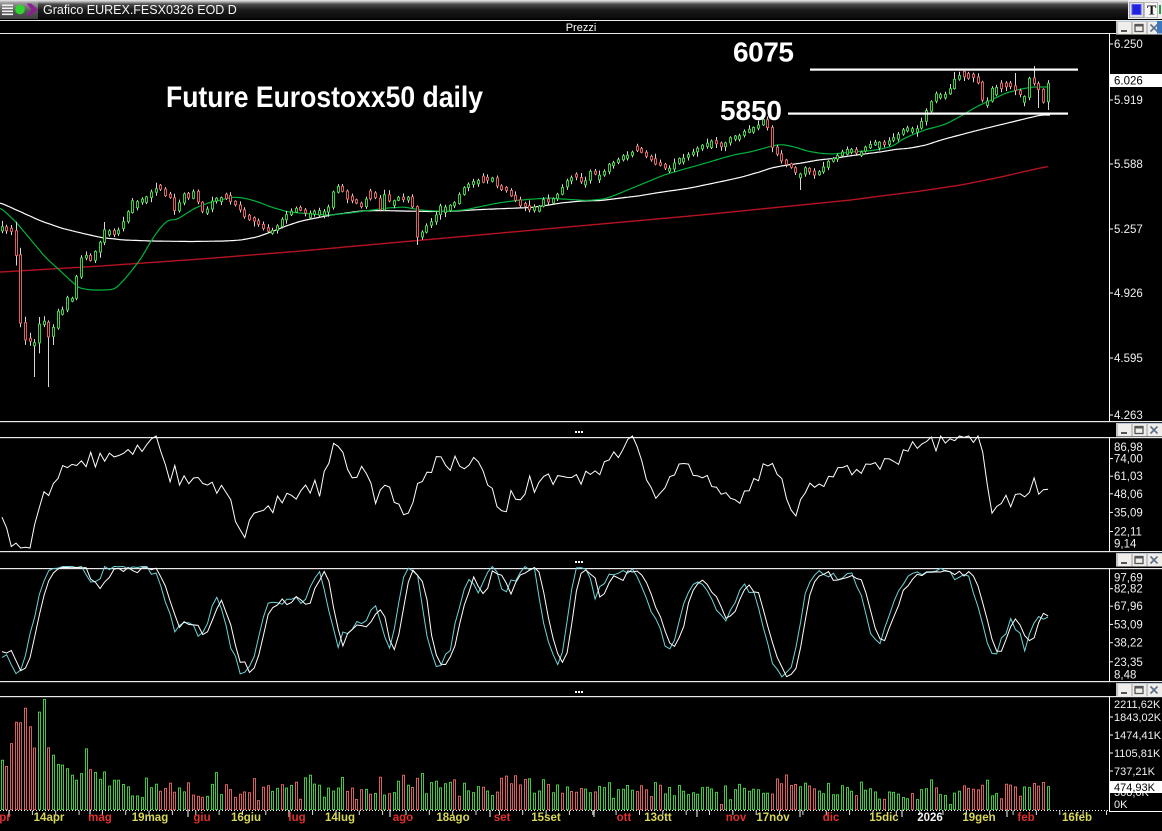 This screenshot has width=1162, height=831. Describe the element at coordinates (773, 818) in the screenshot. I see `svg-text: 17nov` at that location.